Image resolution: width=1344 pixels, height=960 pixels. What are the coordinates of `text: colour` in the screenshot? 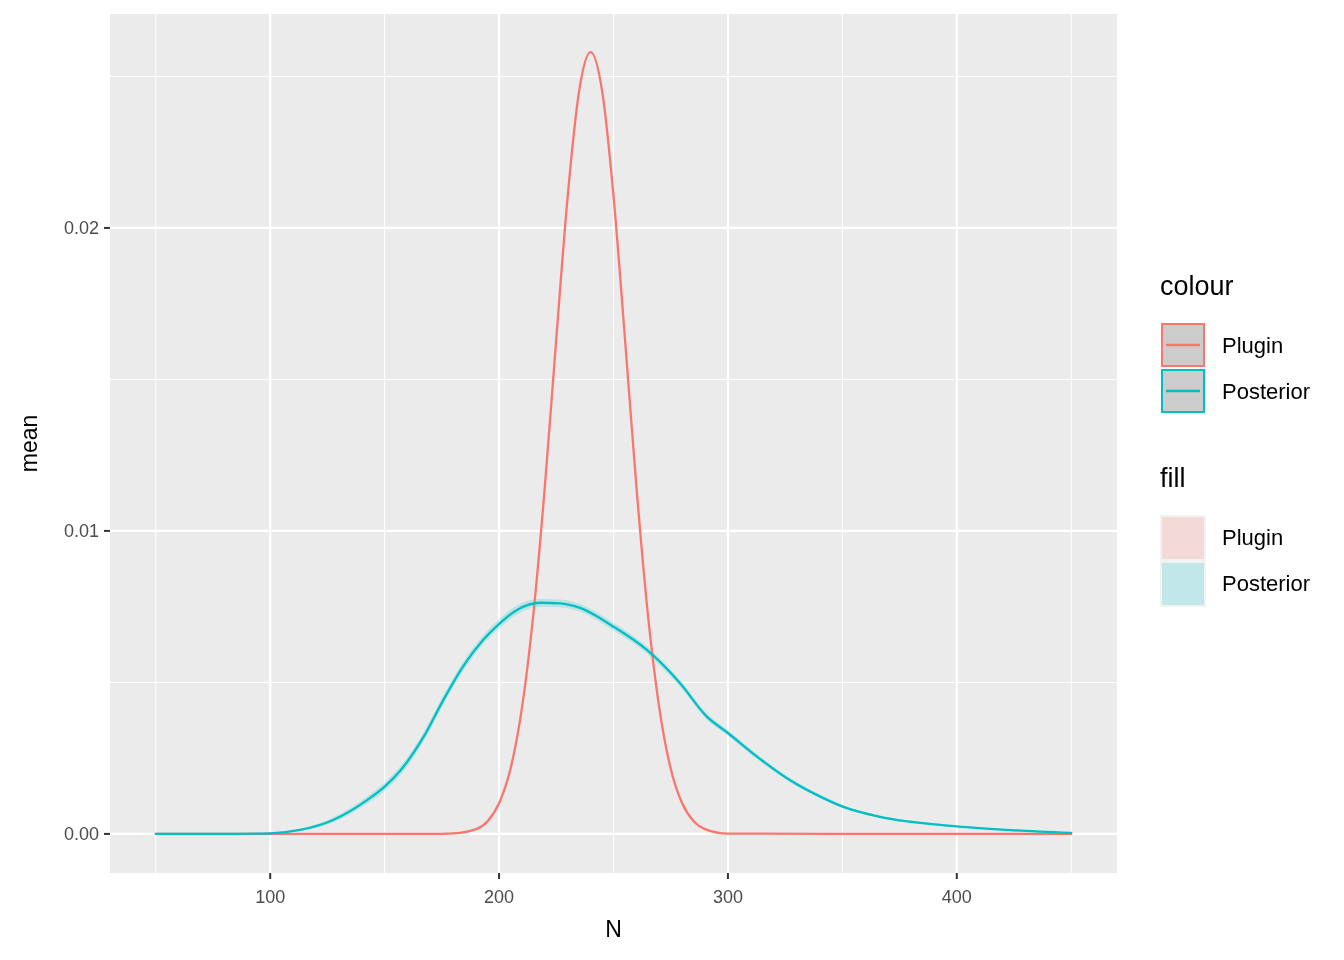 It's located at (1197, 286).